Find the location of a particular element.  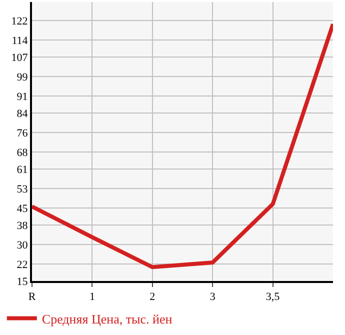

y-tick-label: 91 is located at coordinates (22, 96).